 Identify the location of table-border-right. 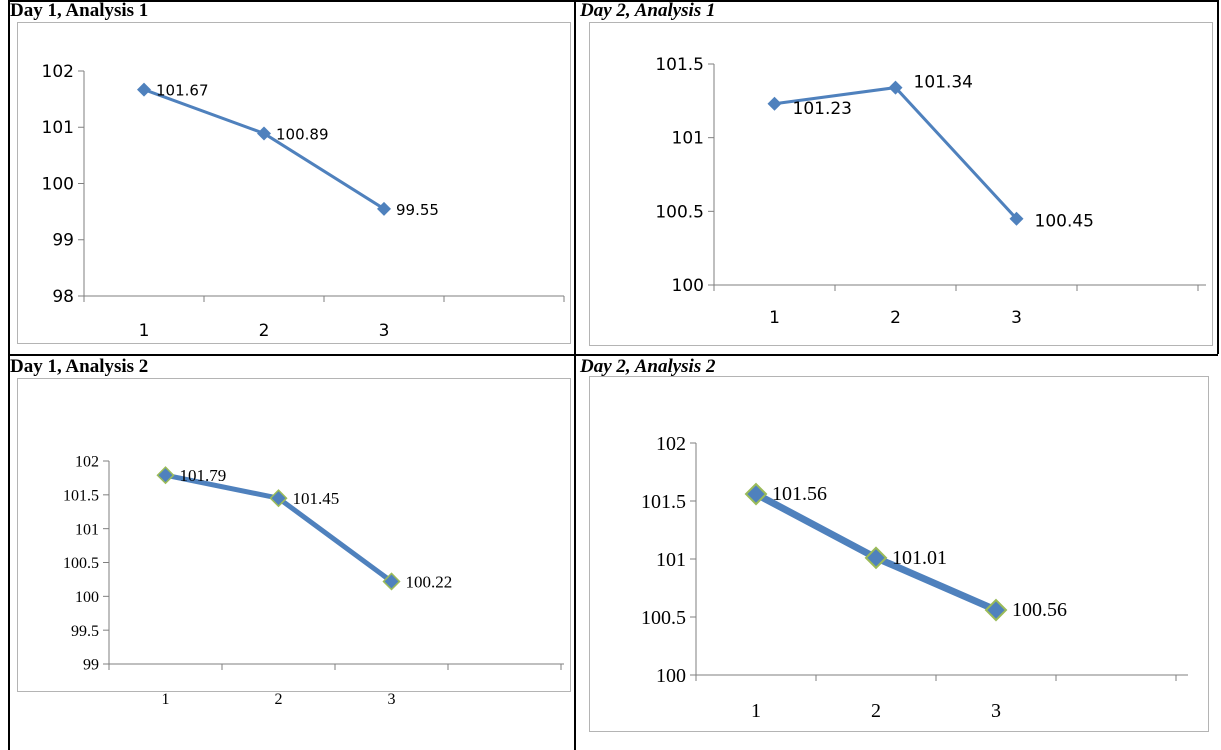
(1218, 177).